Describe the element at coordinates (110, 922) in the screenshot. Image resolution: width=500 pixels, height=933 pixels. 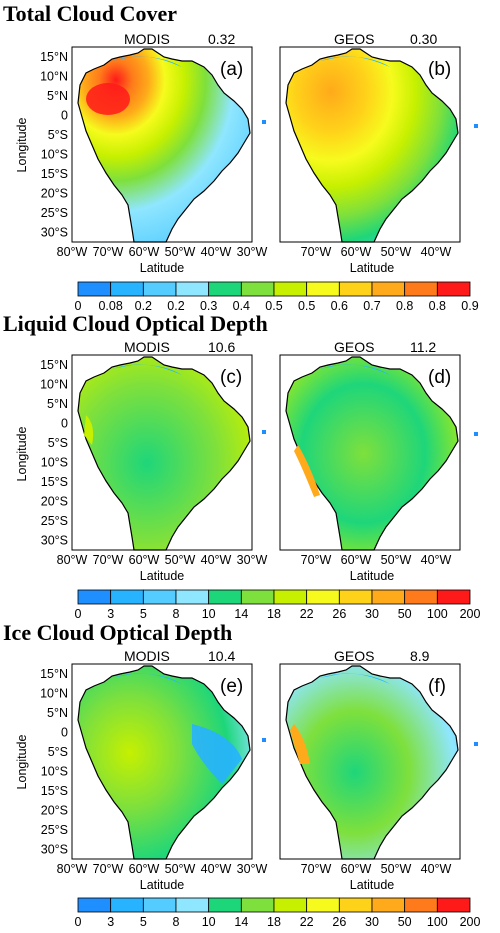
I see `colorbar-tick-label: 3` at that location.